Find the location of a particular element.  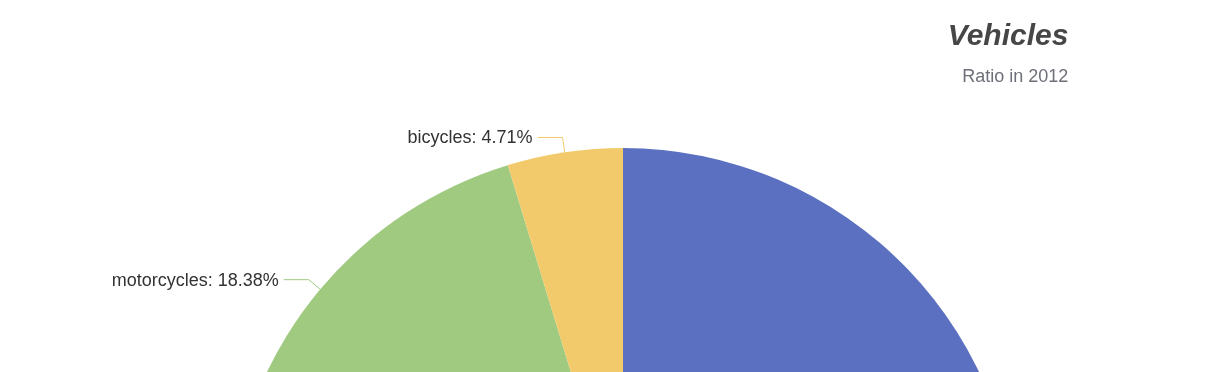

slice-label: bicycles: 4.71% is located at coordinates (470, 137).